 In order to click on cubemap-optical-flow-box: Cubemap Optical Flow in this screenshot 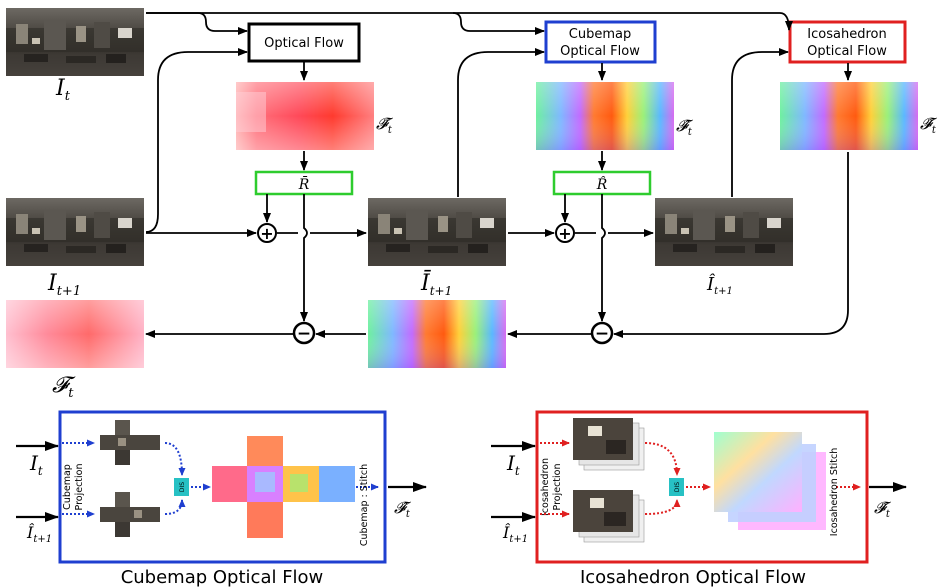, I will do `click(600, 42)`.